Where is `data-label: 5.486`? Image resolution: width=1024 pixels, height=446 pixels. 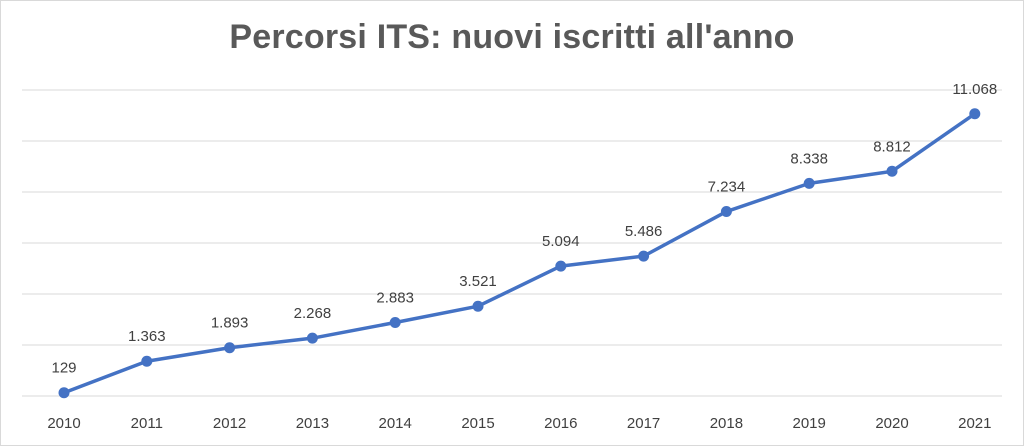
data-label: 5.486 is located at coordinates (644, 231).